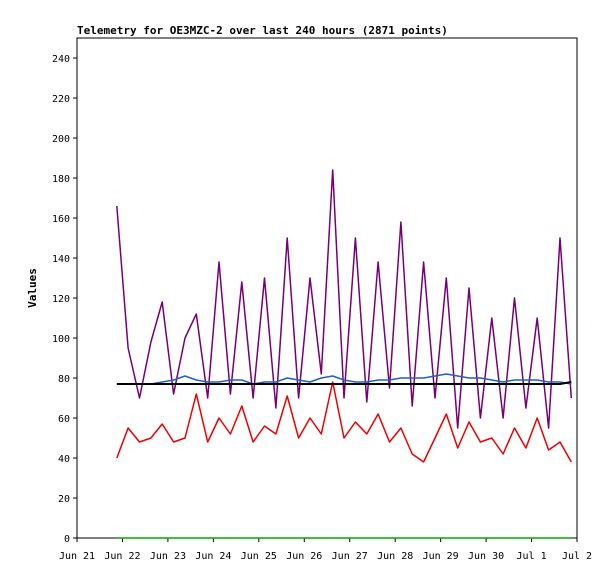 This screenshot has height=579, width=615. Describe the element at coordinates (213, 556) in the screenshot. I see `x-tick-label: Jun 24` at that location.